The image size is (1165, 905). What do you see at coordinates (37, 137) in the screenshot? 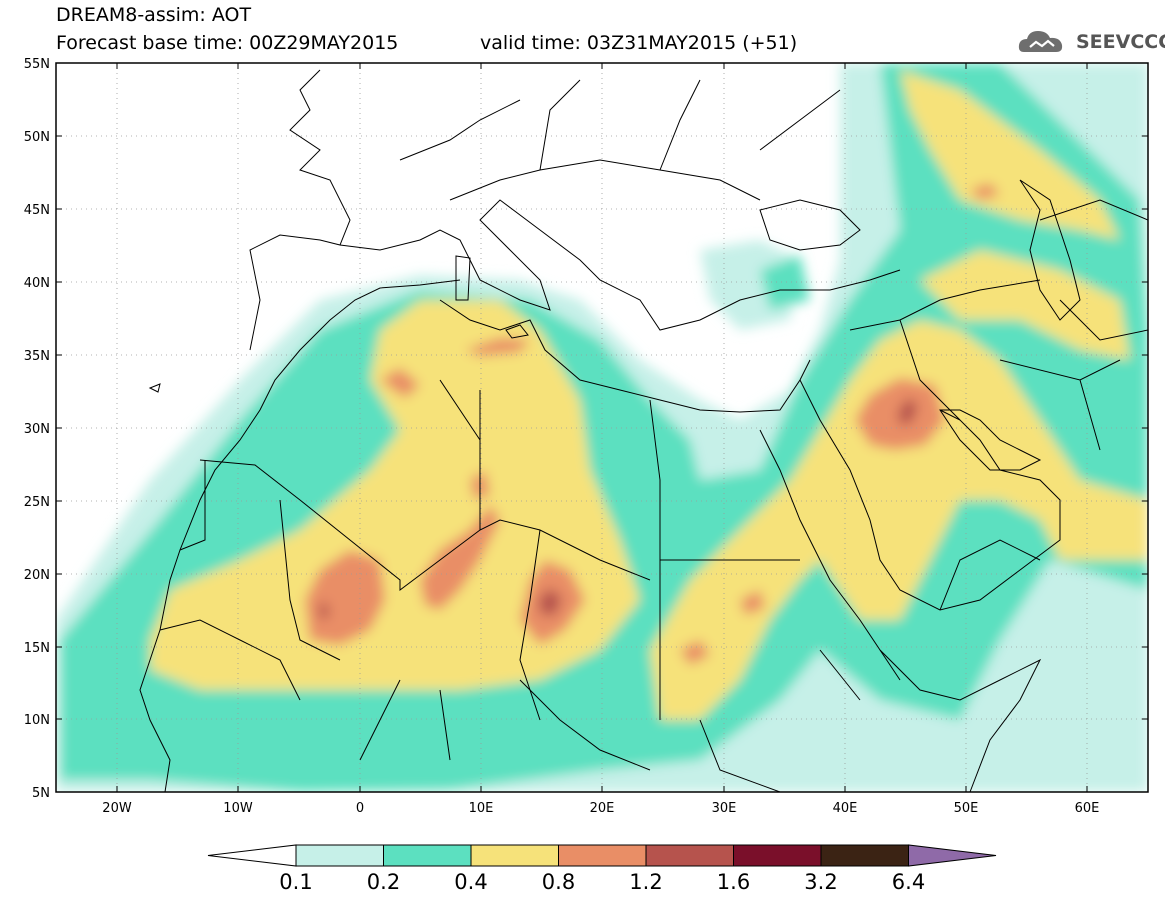
I see `lat-label: 50N` at bounding box center [37, 137].